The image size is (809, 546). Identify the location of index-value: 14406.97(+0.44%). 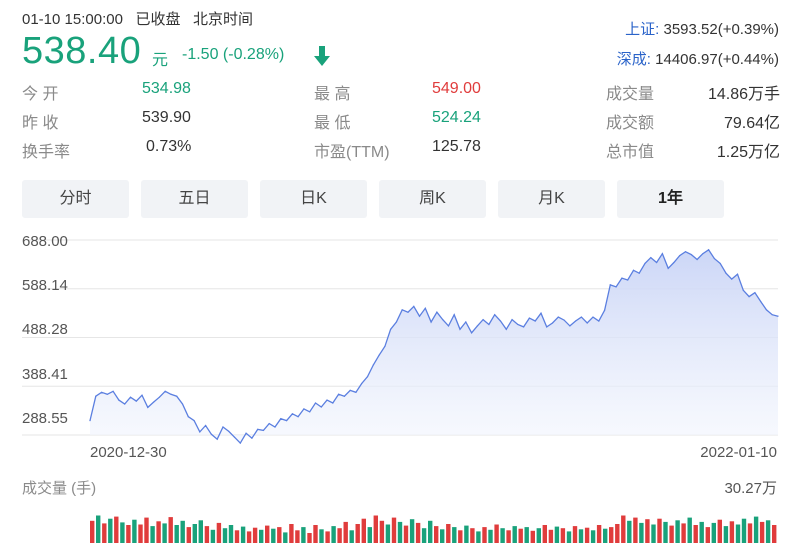
(717, 59).